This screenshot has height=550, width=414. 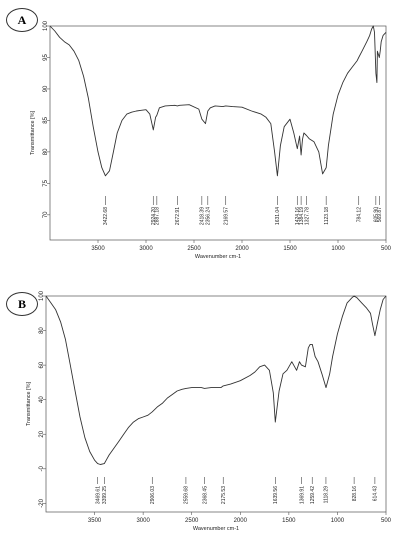 I want to click on peak-label: 1327.78, so click(x=307, y=216).